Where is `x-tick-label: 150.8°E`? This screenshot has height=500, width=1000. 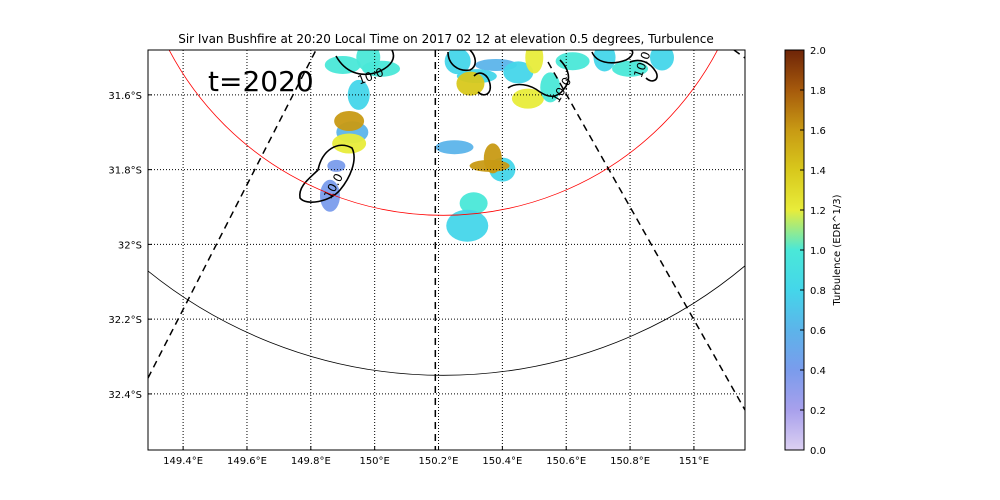
x-tick-label: 150.8°E is located at coordinates (630, 461).